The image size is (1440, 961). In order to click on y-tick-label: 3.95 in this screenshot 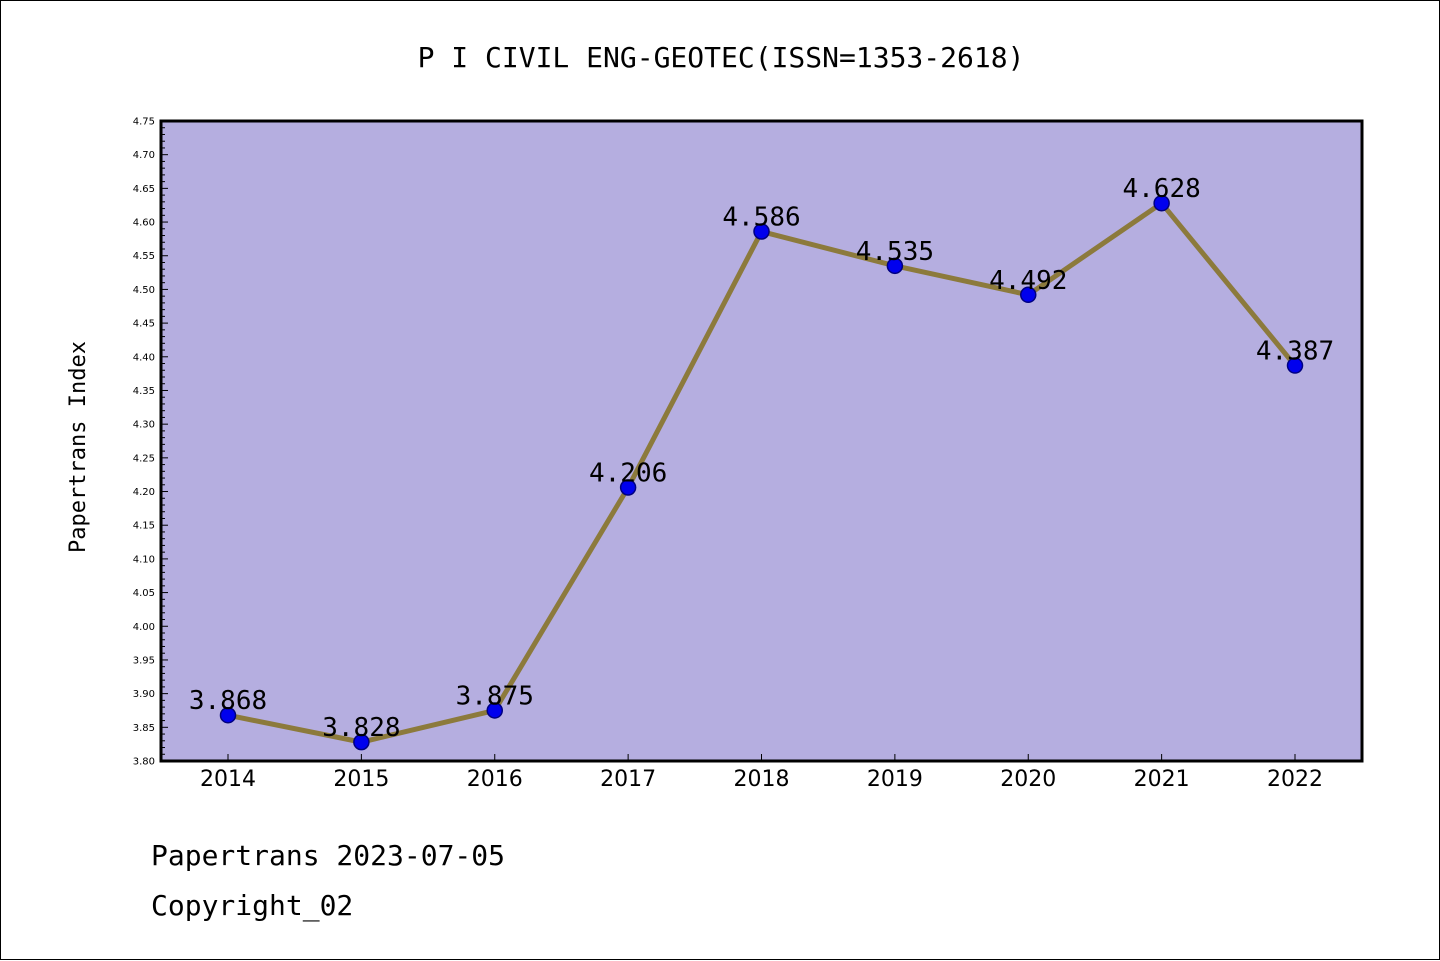, I will do `click(144, 660)`.